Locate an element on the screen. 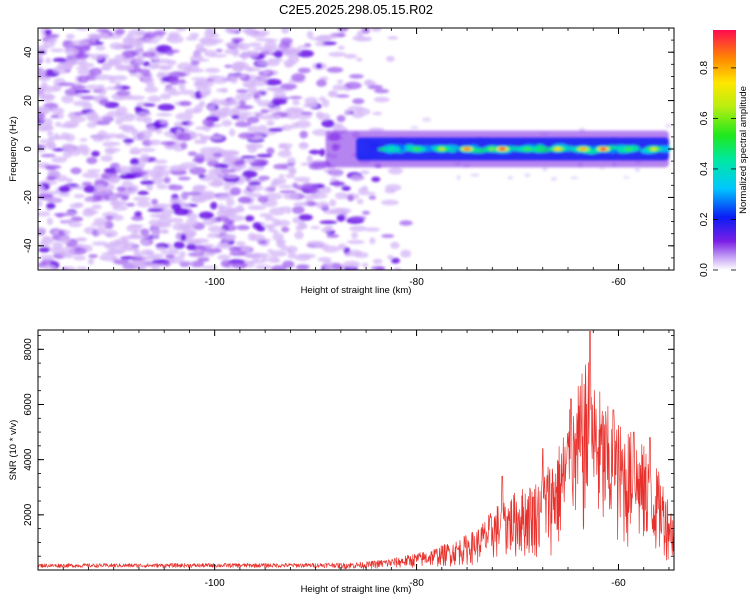  y-tick-label: 4000 is located at coordinates (28, 459).